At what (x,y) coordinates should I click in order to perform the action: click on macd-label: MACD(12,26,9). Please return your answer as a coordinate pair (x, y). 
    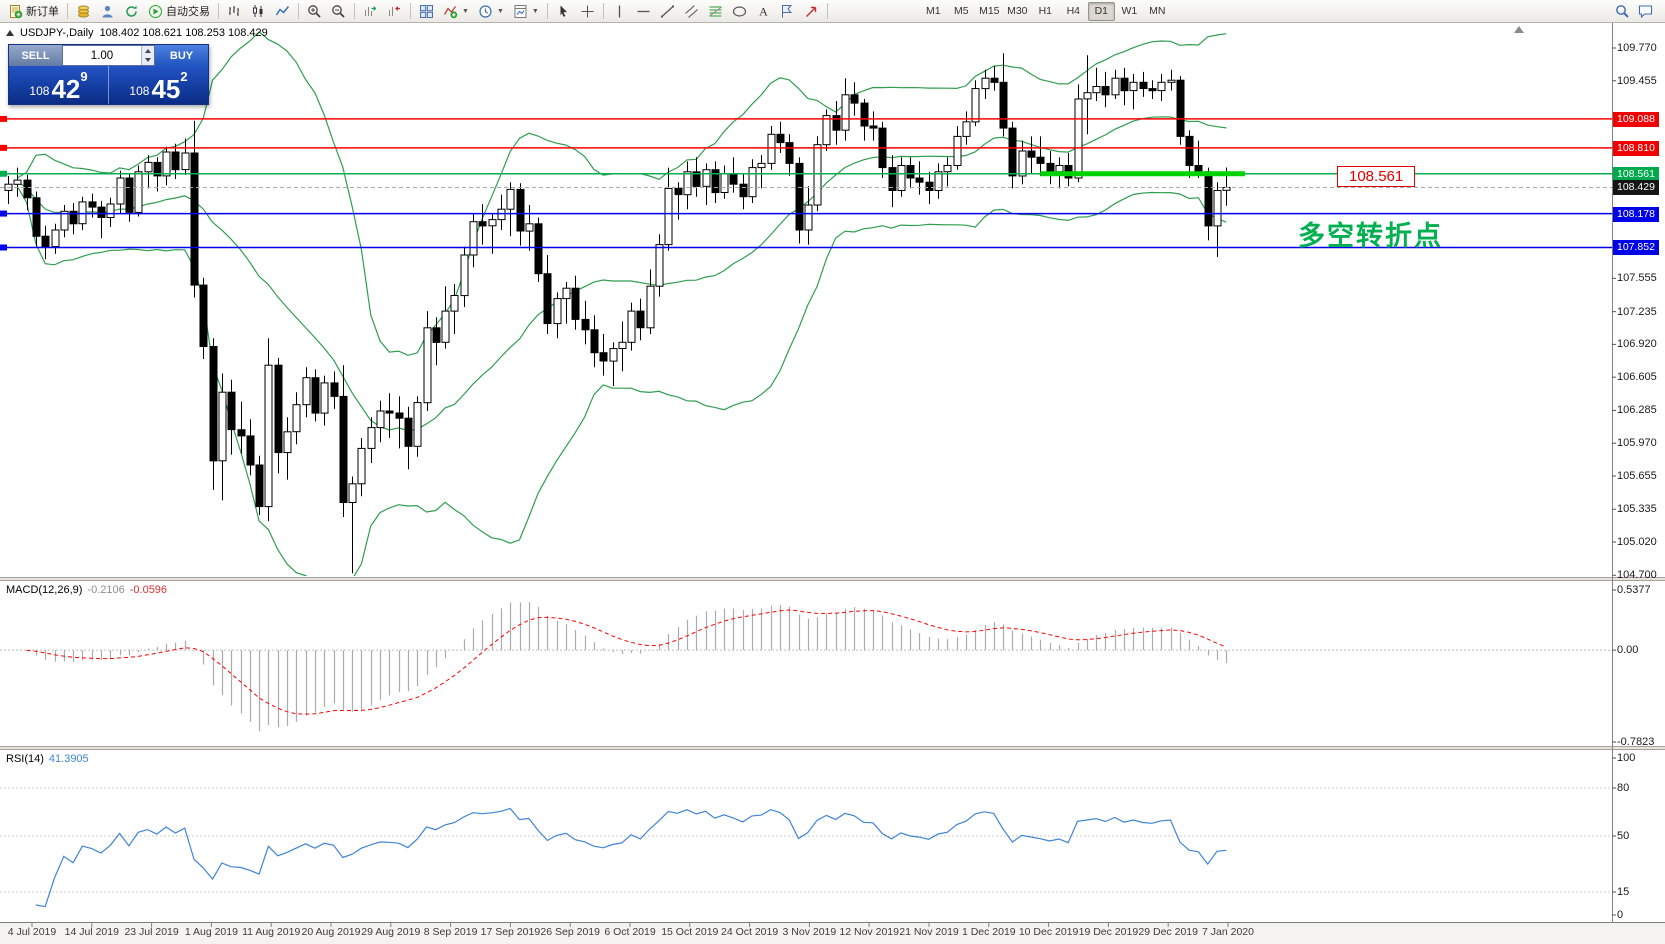
    Looking at the image, I should click on (44, 590).